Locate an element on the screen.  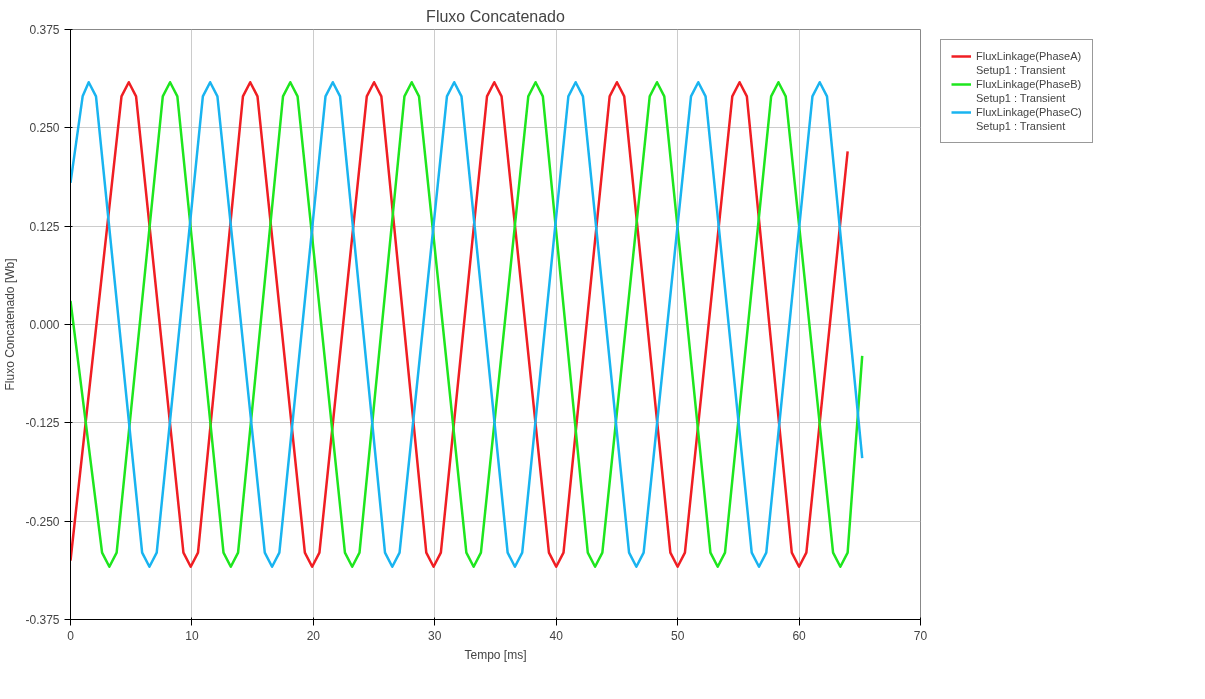
y-tick-label: 0.250 is located at coordinates (44, 128).